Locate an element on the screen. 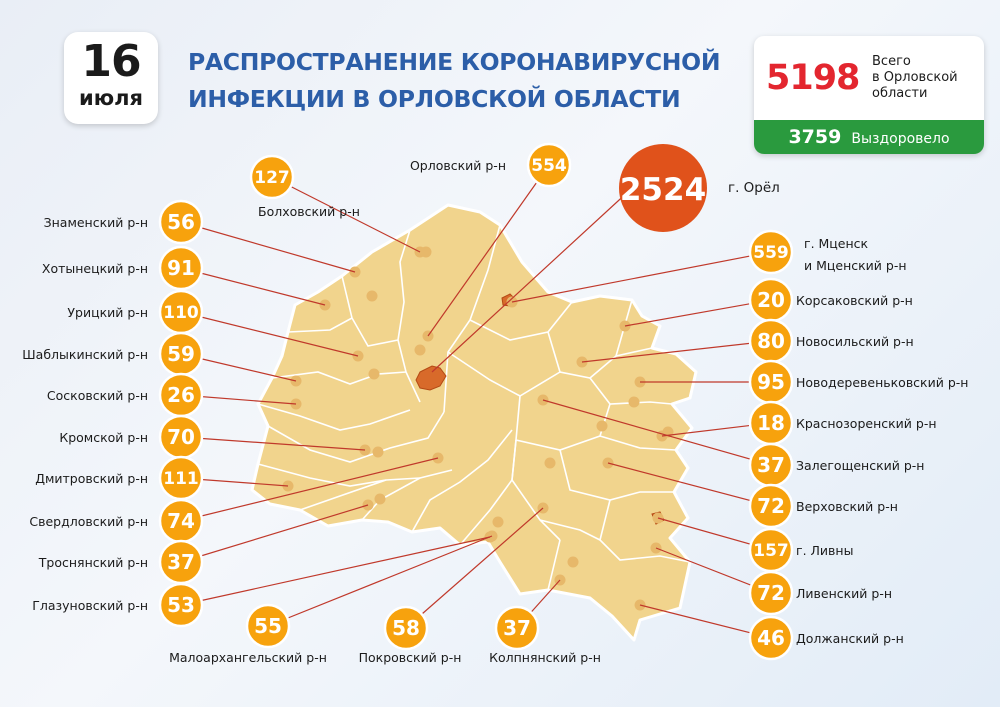 Image resolution: width=1000 pixels, height=707 pixels. leader-line-trosnyansky is located at coordinates (274, 533).